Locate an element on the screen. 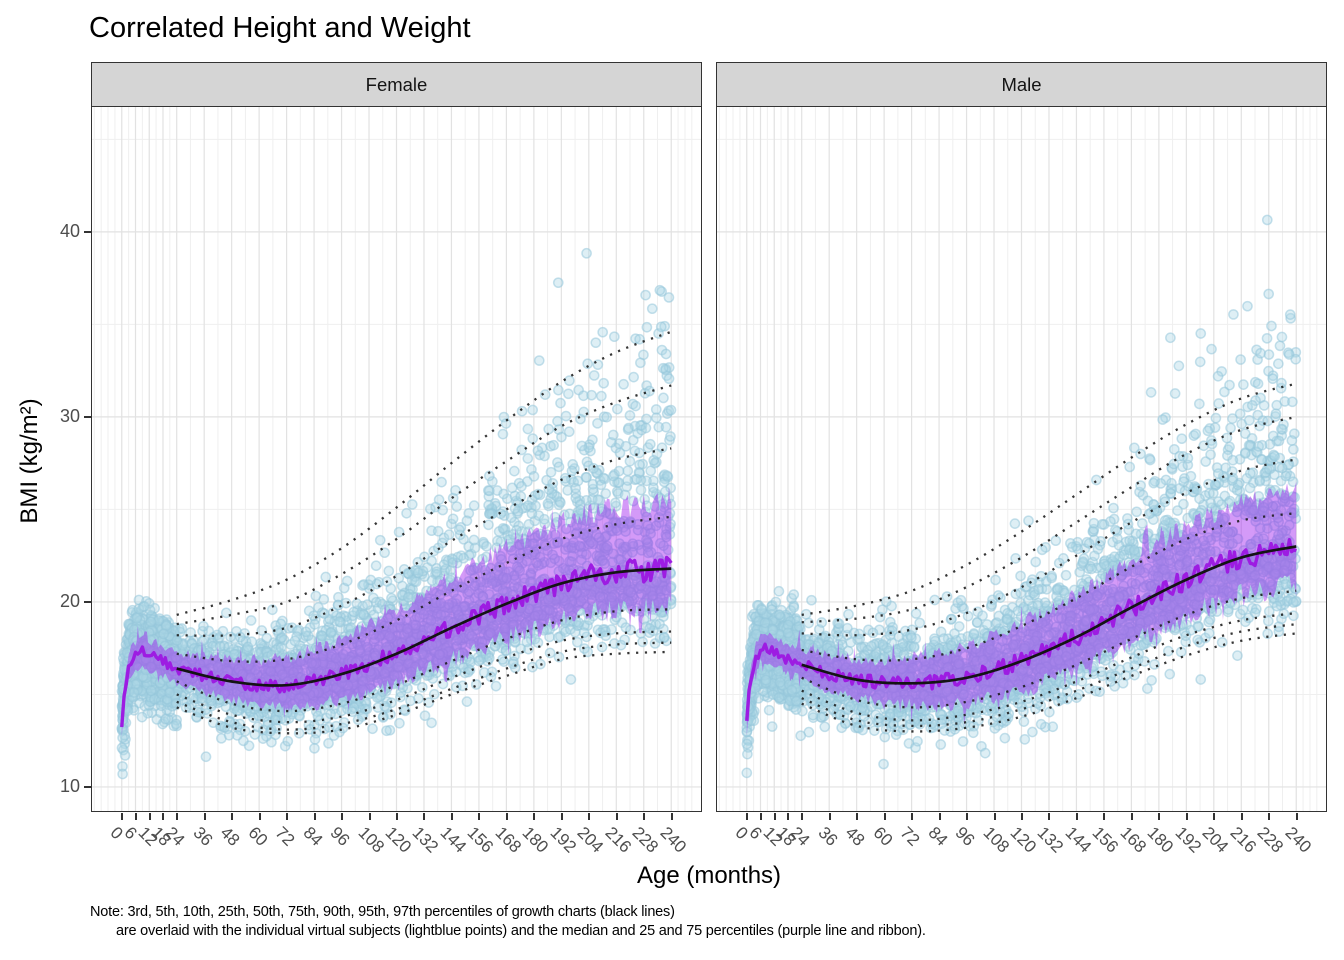 Image resolution: width=1344 pixels, height=960 pixels. y-tick-label: 10 is located at coordinates (69, 786).